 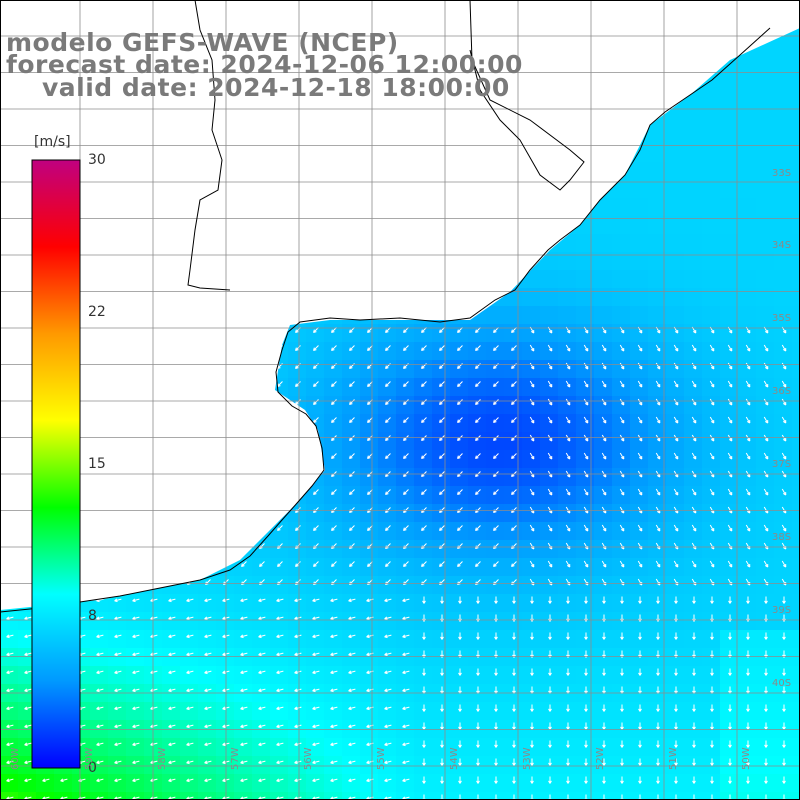 What do you see at coordinates (264, 64) in the screenshot?
I see `forecast-date: forecast date: 2024-12-06 12:00:00` at bounding box center [264, 64].